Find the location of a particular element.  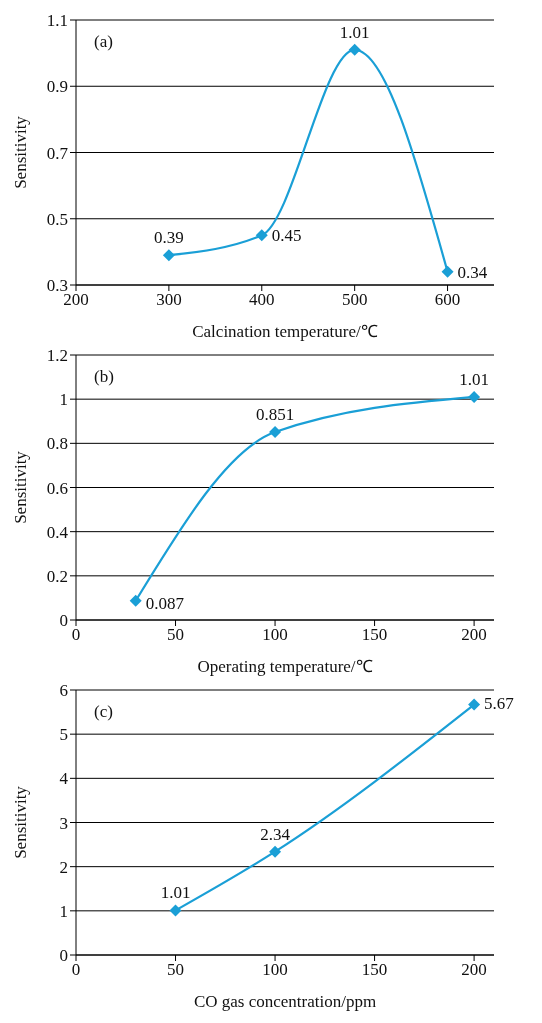

annotation: (a) is located at coordinates (103, 42).